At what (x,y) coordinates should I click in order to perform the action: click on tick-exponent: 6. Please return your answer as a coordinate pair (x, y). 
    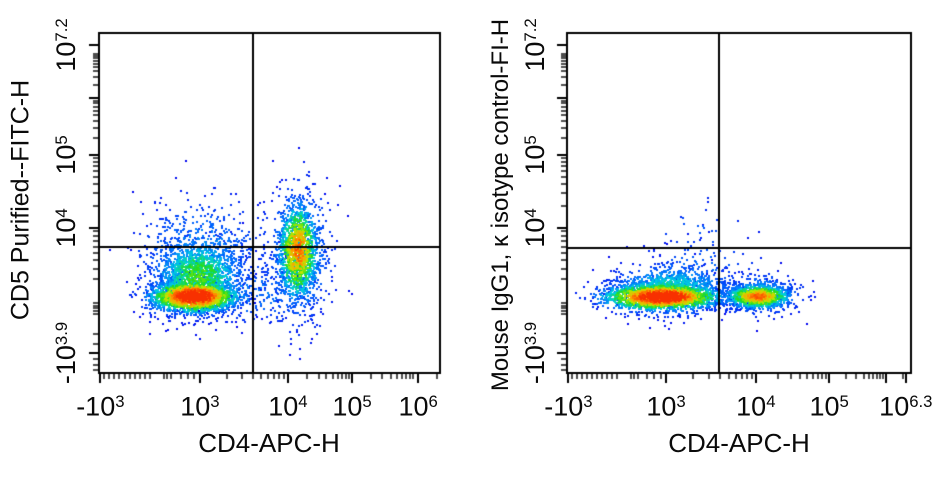
    Looking at the image, I should click on (433, 401).